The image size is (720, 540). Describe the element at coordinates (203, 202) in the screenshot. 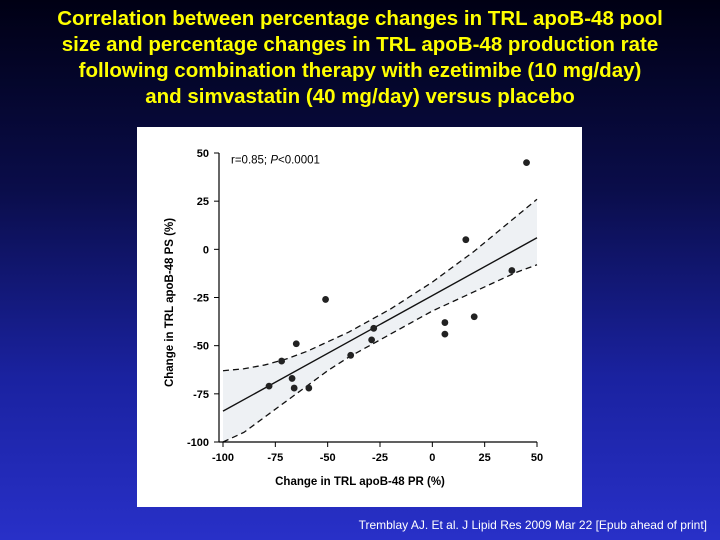

I see `y-tick-label: 25` at that location.